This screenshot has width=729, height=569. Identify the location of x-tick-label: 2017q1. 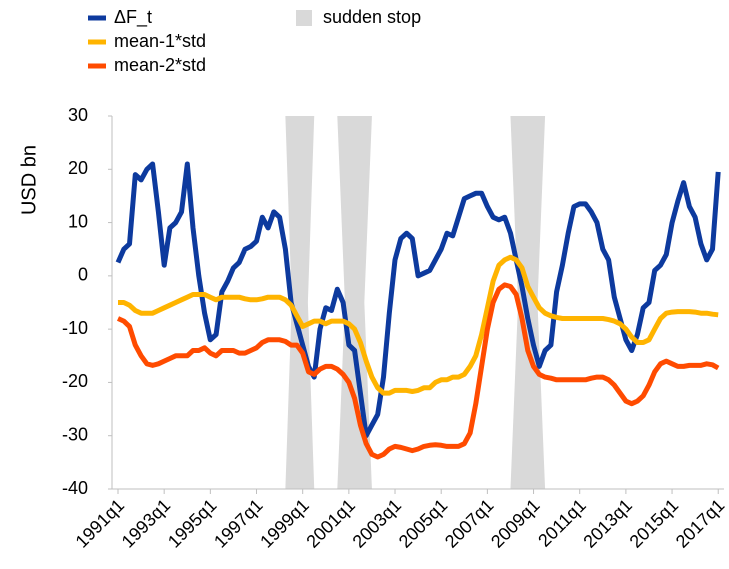
(700, 523).